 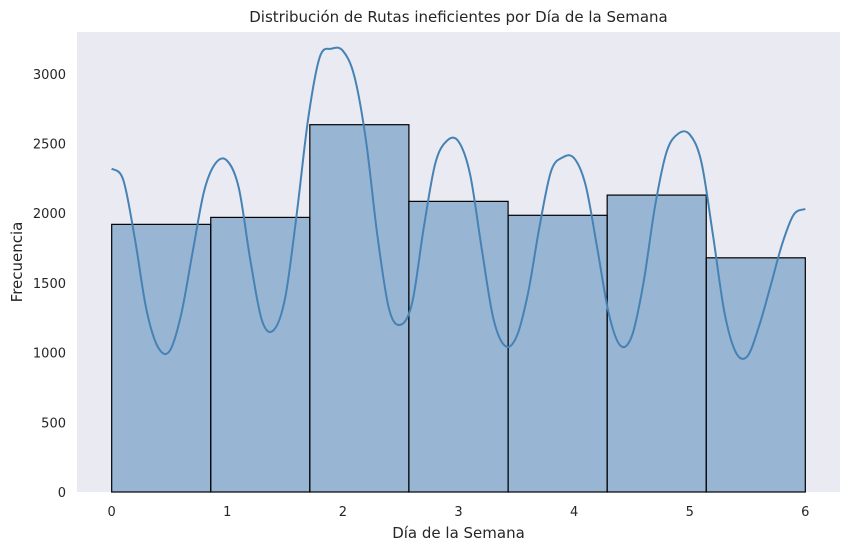 What do you see at coordinates (805, 512) in the screenshot?
I see `x-tick-label: 6` at bounding box center [805, 512].